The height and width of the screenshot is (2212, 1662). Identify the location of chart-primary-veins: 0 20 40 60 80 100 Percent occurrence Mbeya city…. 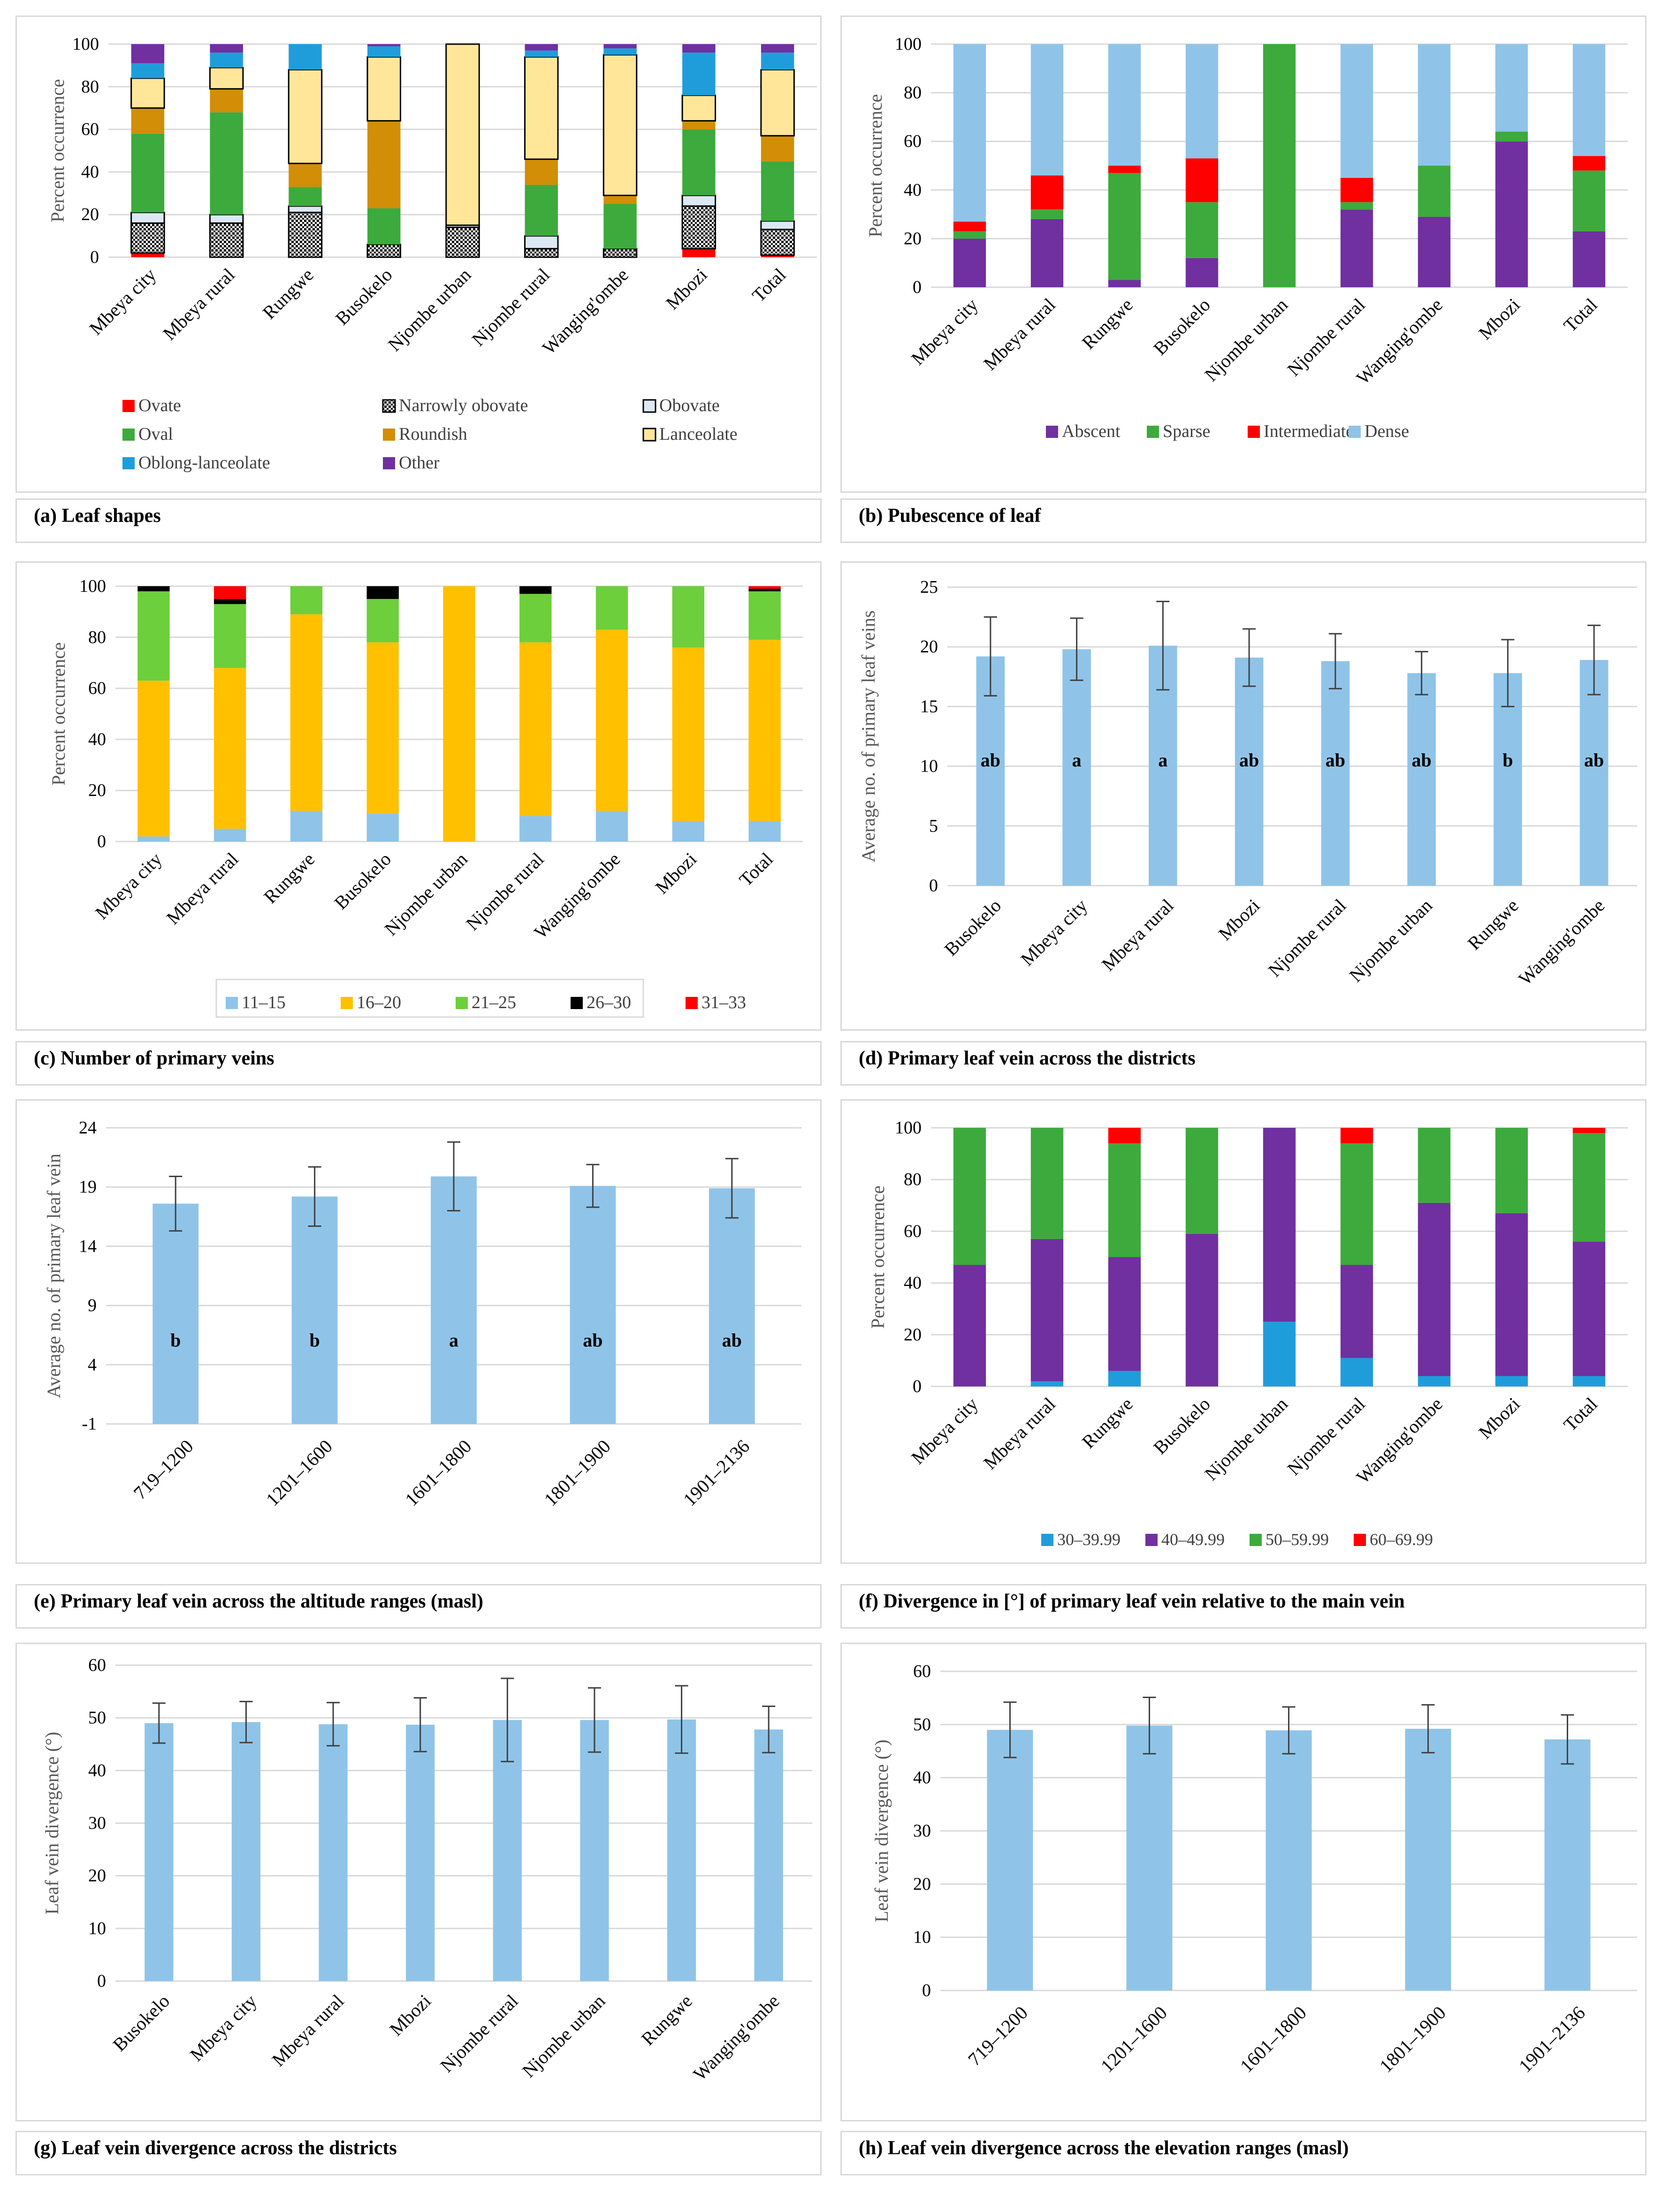
(425, 797).